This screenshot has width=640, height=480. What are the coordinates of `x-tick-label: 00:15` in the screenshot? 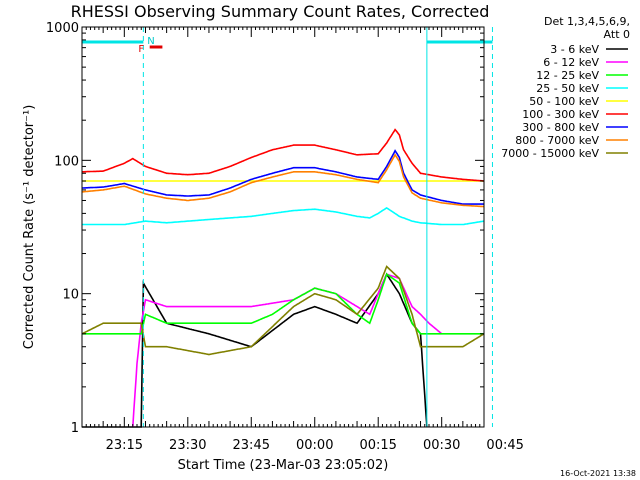 It's located at (377, 445).